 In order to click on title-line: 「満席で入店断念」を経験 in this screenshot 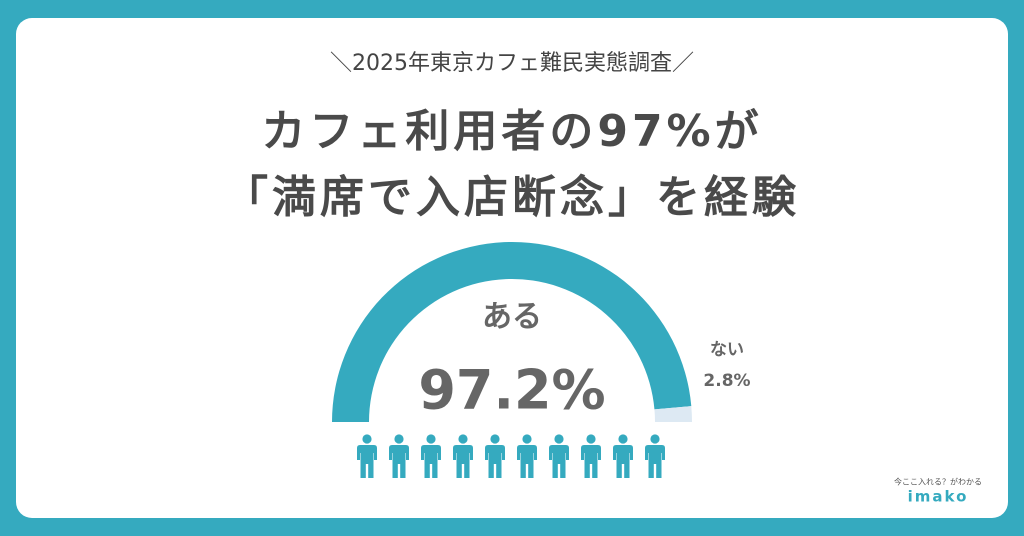, I will do `click(512, 197)`.